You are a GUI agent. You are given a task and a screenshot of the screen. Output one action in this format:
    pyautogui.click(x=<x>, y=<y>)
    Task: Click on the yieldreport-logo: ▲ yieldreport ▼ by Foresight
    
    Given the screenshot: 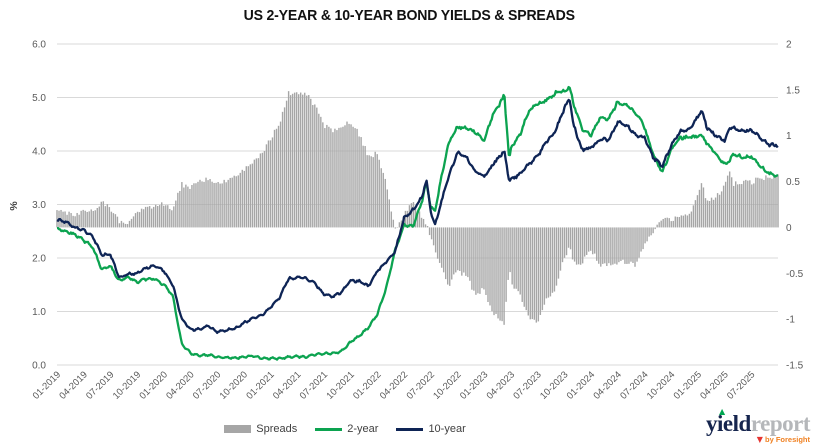 What is the action you would take?
    pyautogui.click(x=758, y=426)
    